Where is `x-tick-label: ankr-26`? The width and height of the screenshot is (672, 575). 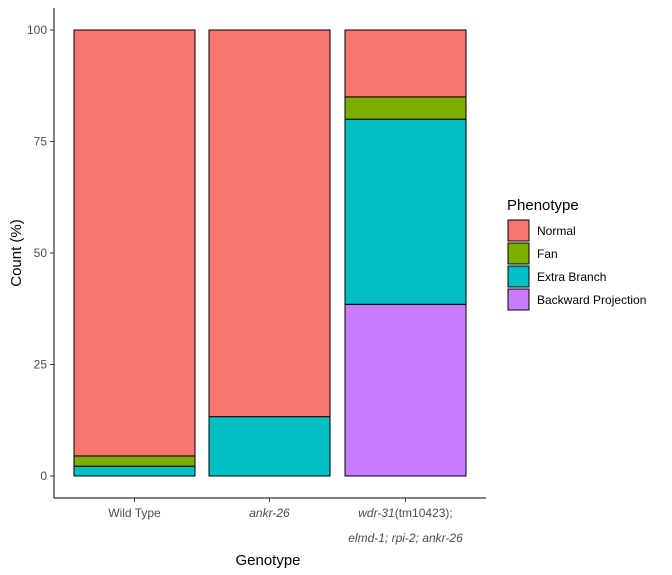 x-tick-label: ankr-26 is located at coordinates (269, 513).